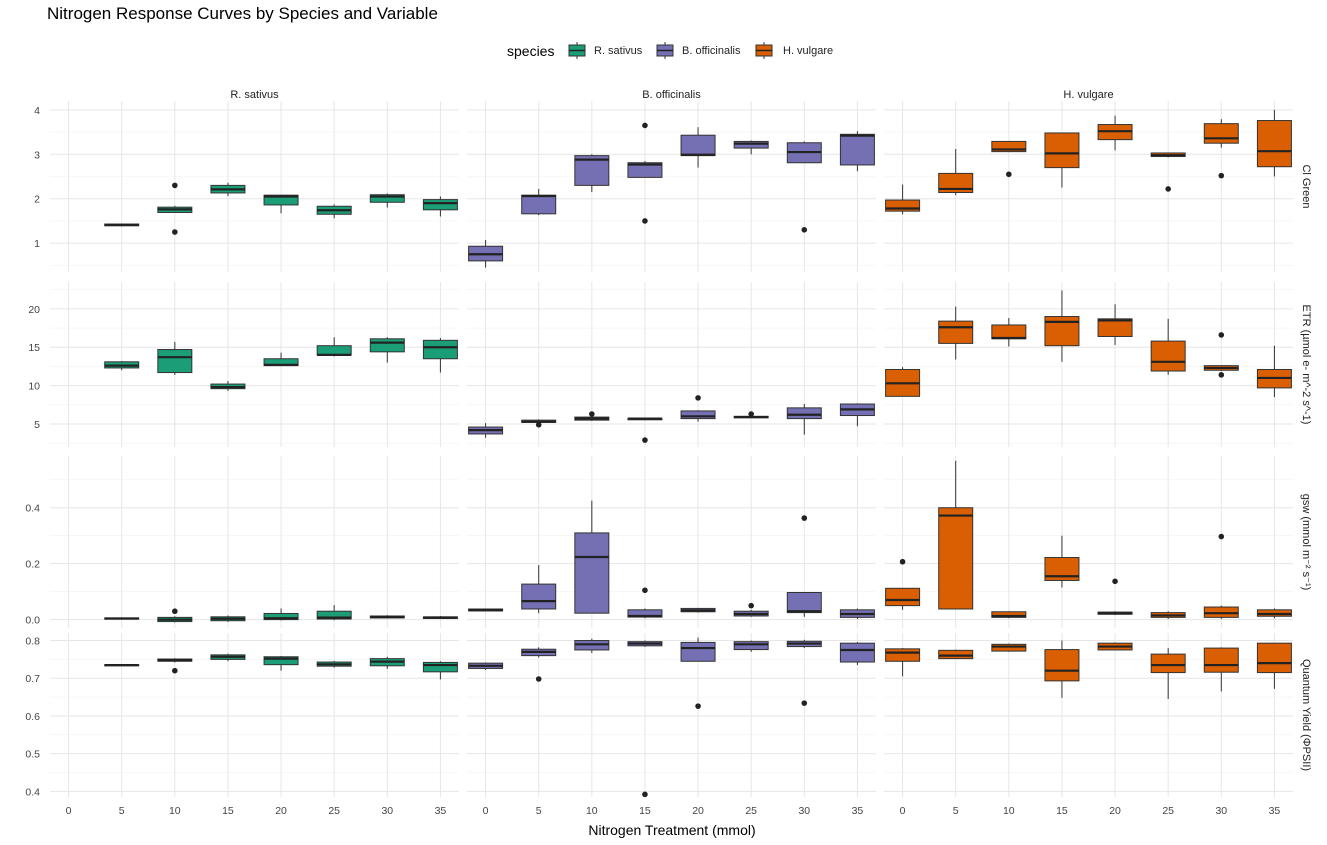 The height and width of the screenshot is (845, 1327). Describe the element at coordinates (539, 204) in the screenshot. I see `box-b-officinalis-n5` at that location.